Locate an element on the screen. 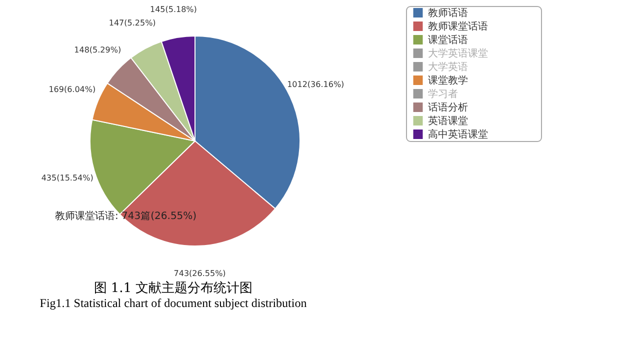 The height and width of the screenshot is (351, 631). data-label: 1012(36.16%) is located at coordinates (315, 84).